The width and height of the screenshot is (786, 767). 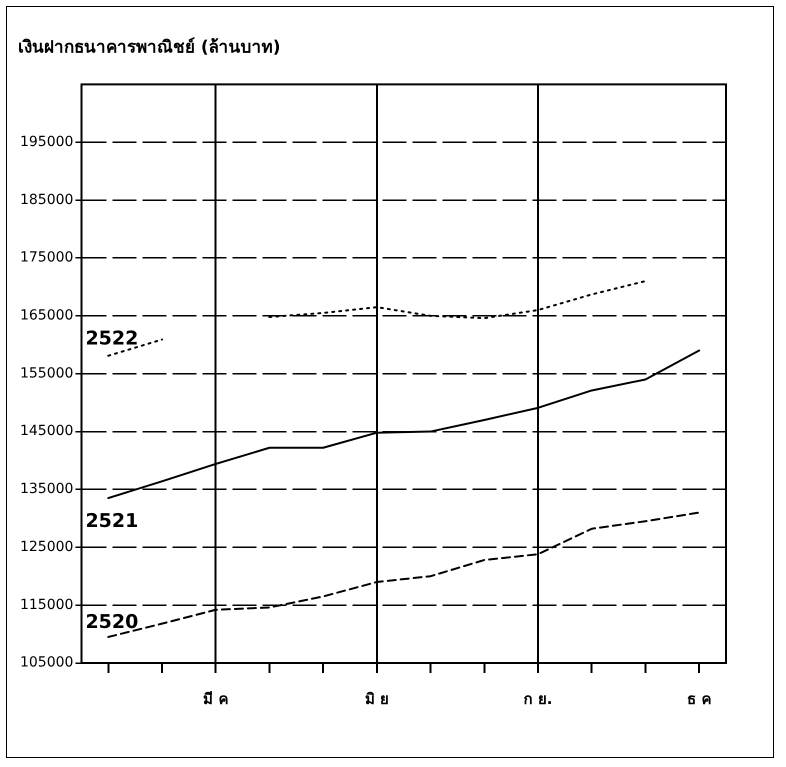 What do you see at coordinates (215, 699) in the screenshot?
I see `x-tick-label: มี ค` at bounding box center [215, 699].